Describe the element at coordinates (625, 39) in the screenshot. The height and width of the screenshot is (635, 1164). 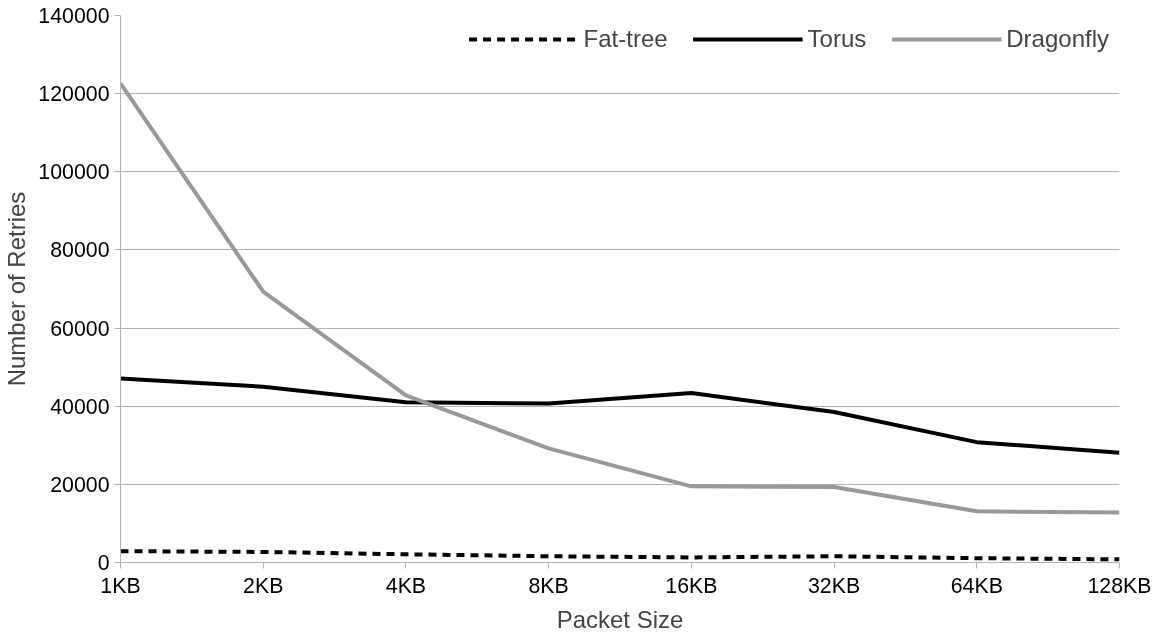
I see `legend-label: Fat-tree` at that location.